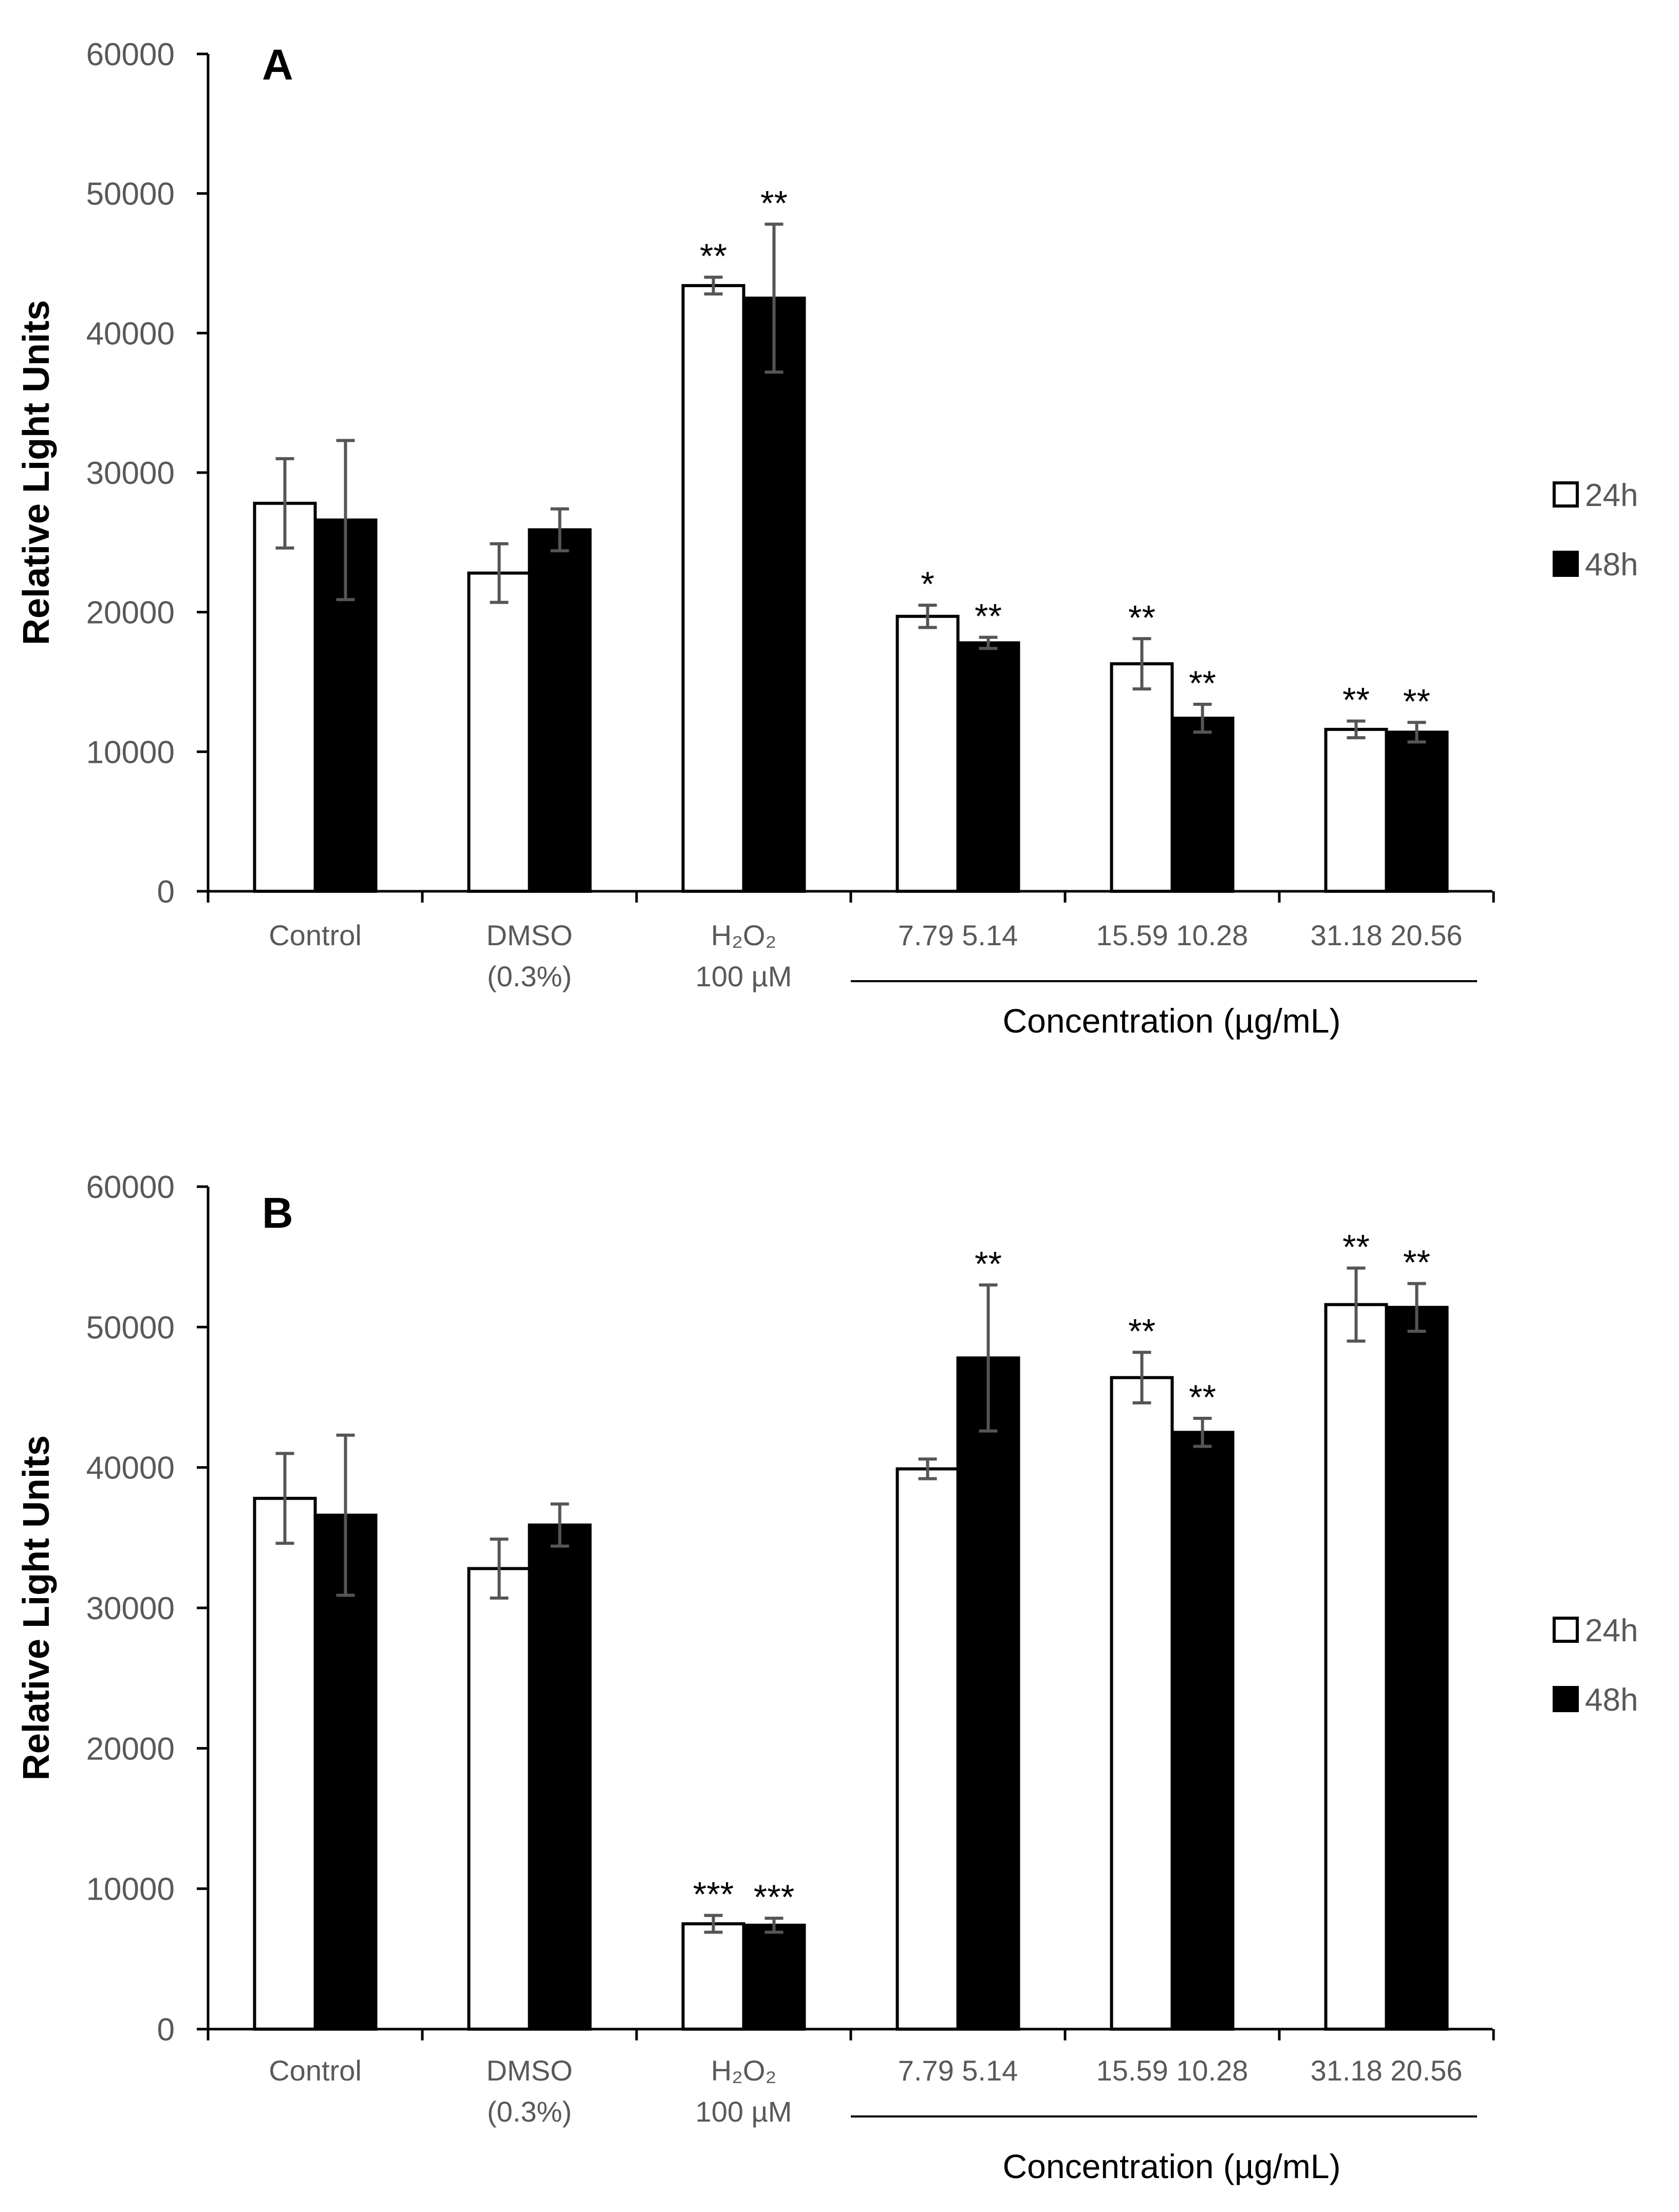 The image size is (1679, 2212). What do you see at coordinates (277, 1213) in the screenshot?
I see `panel-label: B` at bounding box center [277, 1213].